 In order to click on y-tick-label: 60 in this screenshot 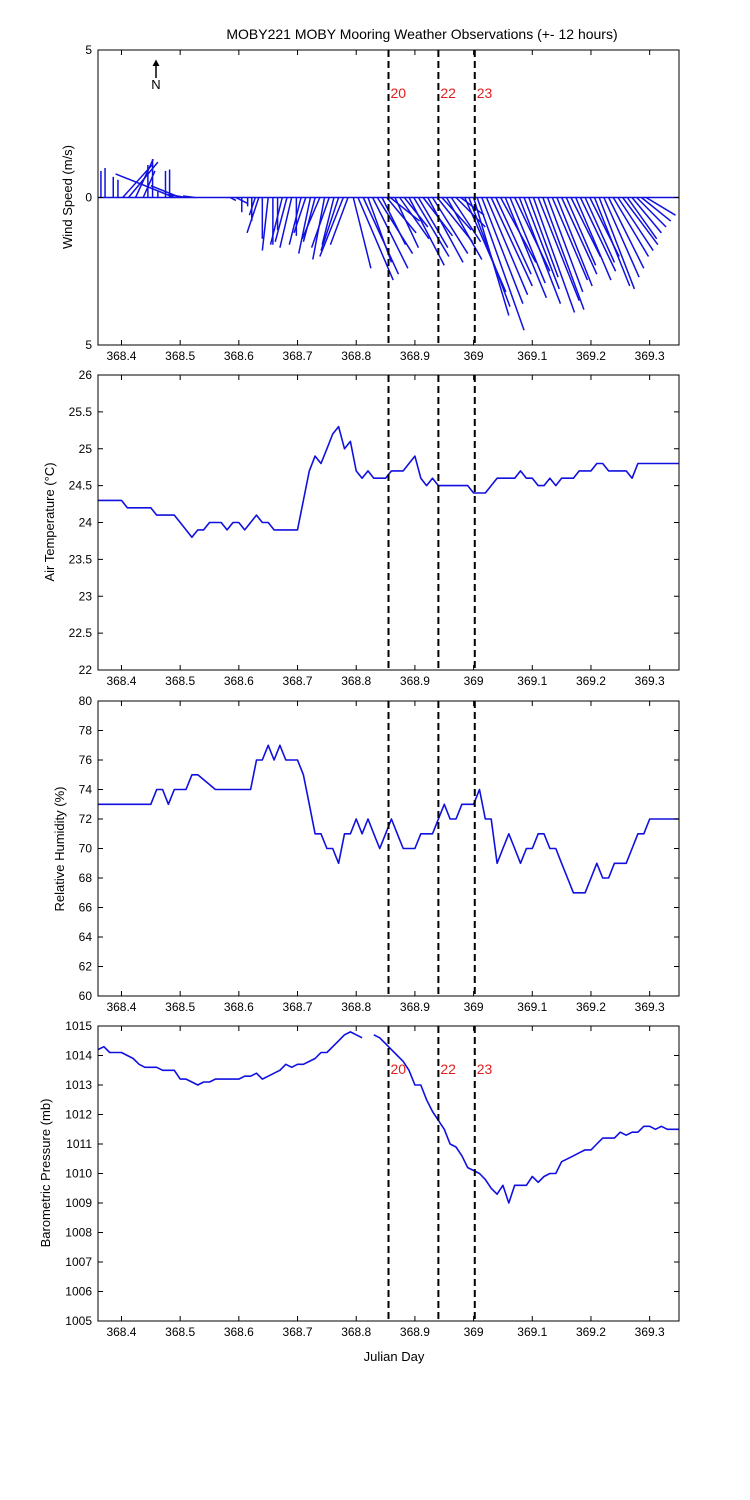, I will do `click(86, 996)`.